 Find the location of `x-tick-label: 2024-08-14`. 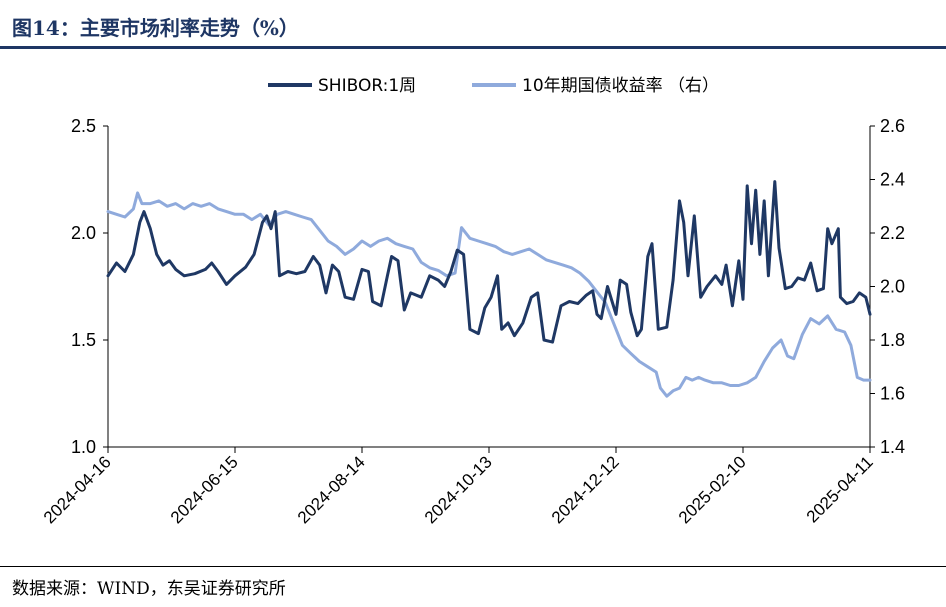

x-tick-label: 2024-08-14 is located at coordinates (331, 489).